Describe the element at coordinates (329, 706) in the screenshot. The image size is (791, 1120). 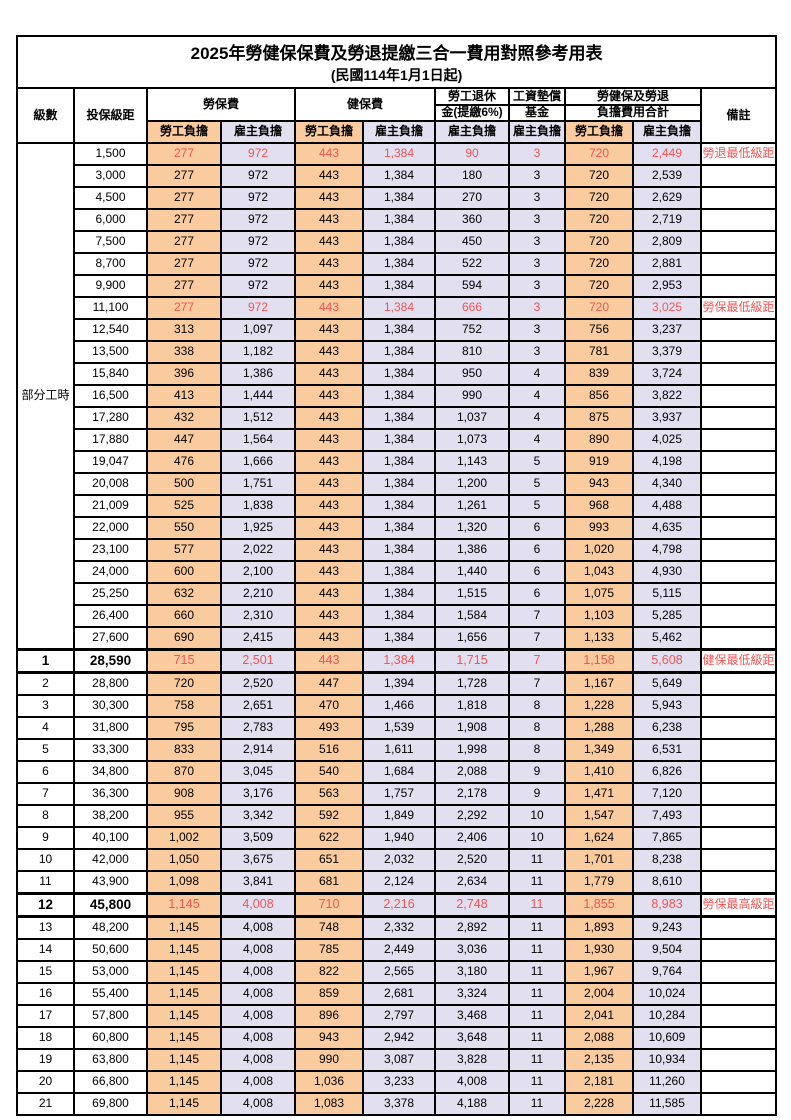
I see `cell-health-employee: 470` at that location.